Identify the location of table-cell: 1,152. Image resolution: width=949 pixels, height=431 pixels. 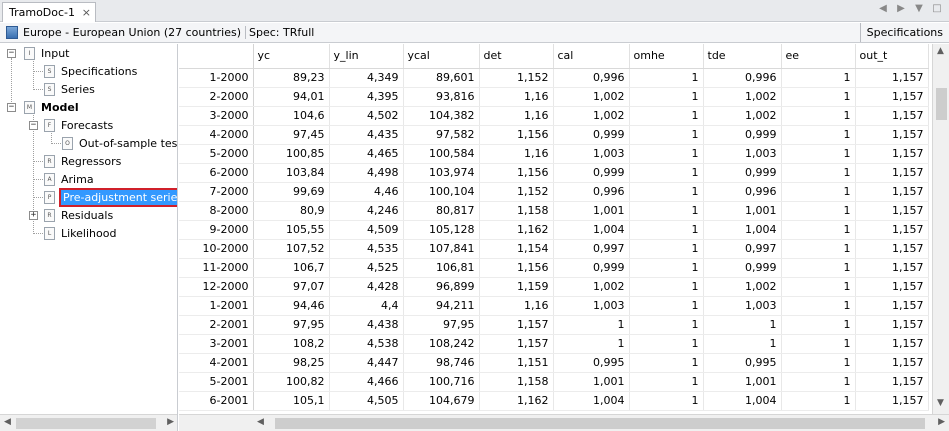
(516, 78).